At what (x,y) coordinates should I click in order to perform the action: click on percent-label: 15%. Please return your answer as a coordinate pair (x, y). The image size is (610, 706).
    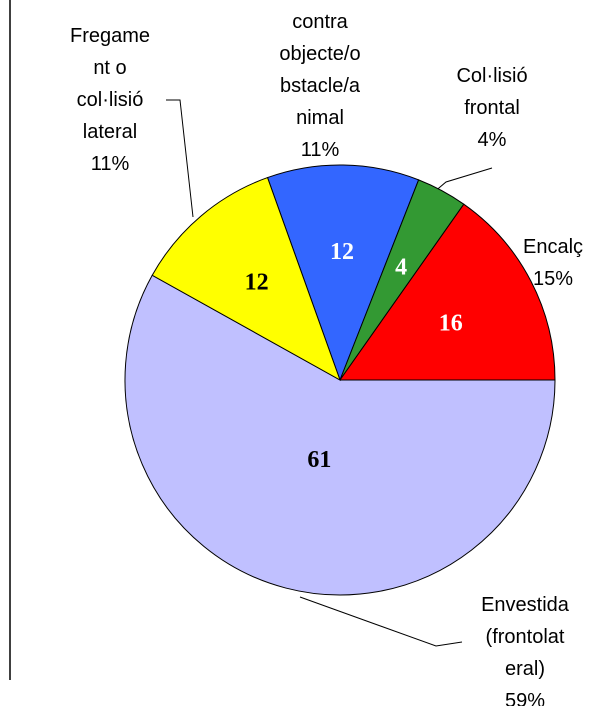
    Looking at the image, I should click on (553, 279).